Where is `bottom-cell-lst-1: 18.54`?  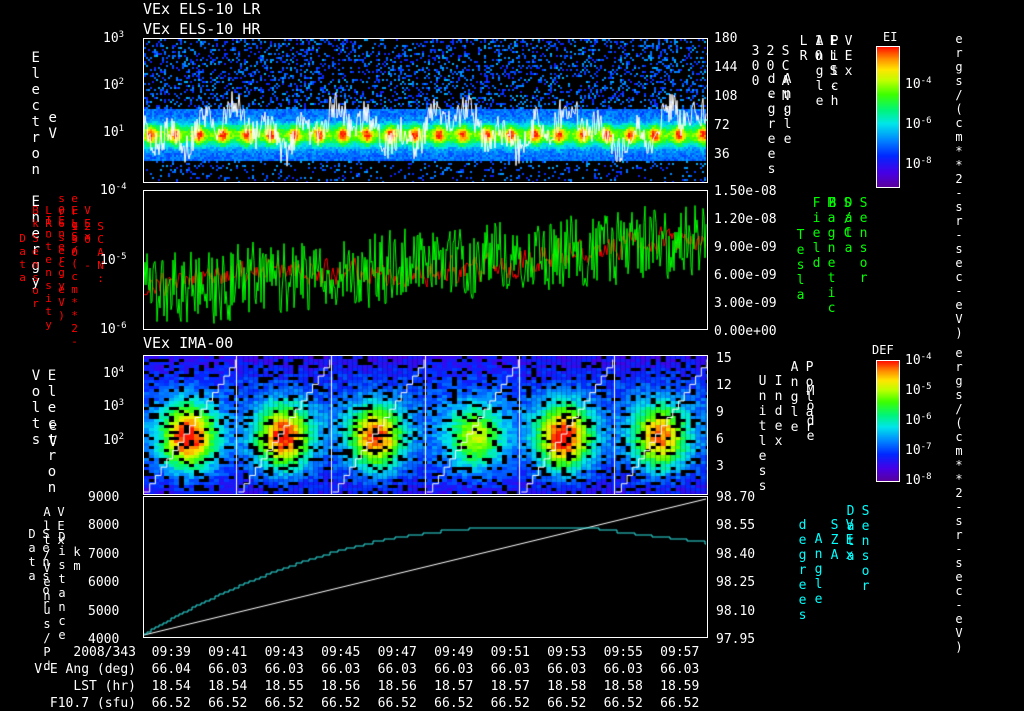 bottom-cell-lst-1: 18.54 is located at coordinates (228, 686).